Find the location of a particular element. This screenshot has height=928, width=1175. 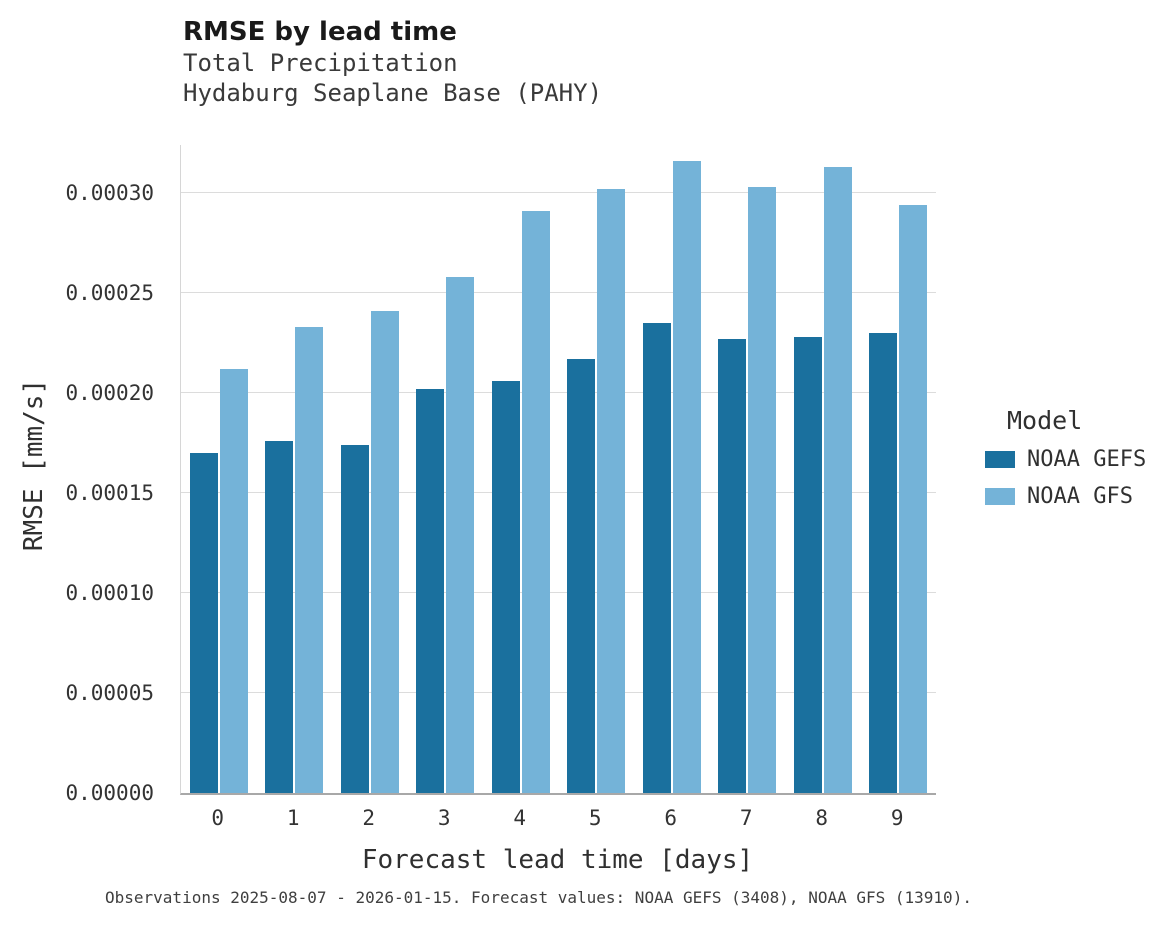

legend: Model NOAA GEFS NOAA GFS is located at coordinates (1065, 457).